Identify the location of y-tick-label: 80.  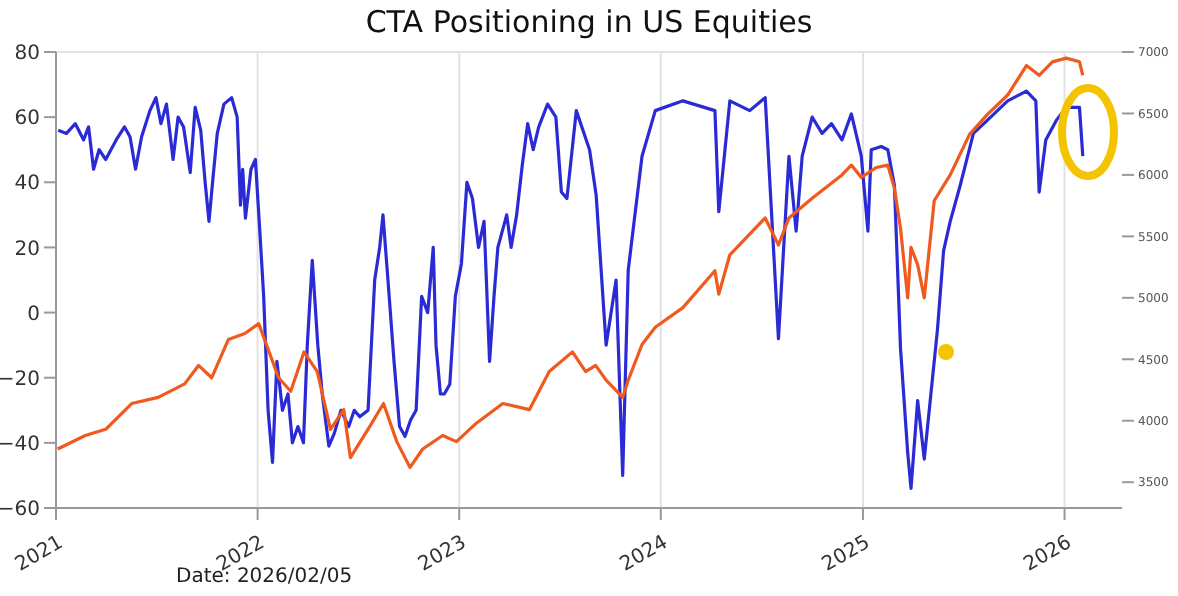
(27, 54).